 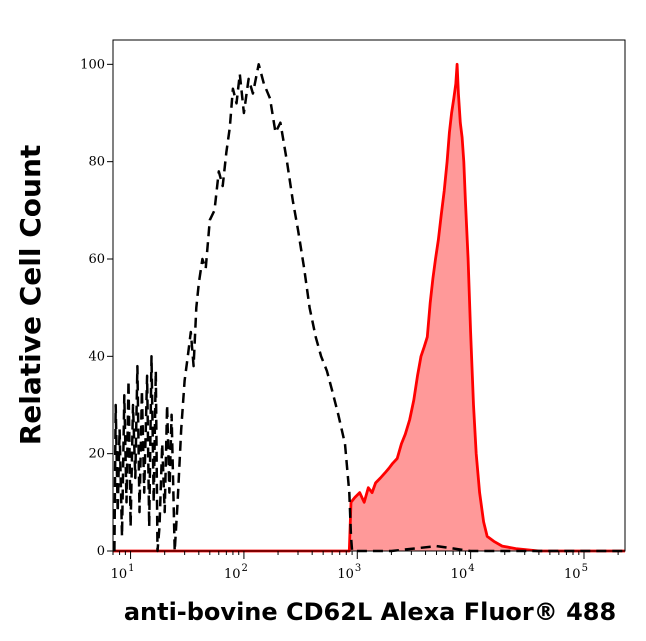 I want to click on x-axis-ticks: 10¹ 10² 10³ 10⁴ 10⁵, so click(x=365, y=566).